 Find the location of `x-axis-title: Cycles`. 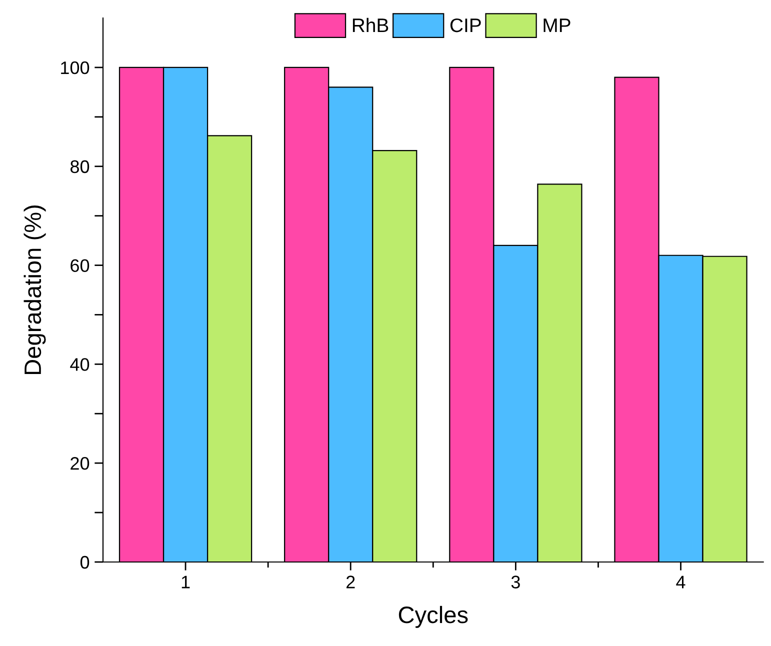

x-axis-title: Cycles is located at coordinates (433, 617).